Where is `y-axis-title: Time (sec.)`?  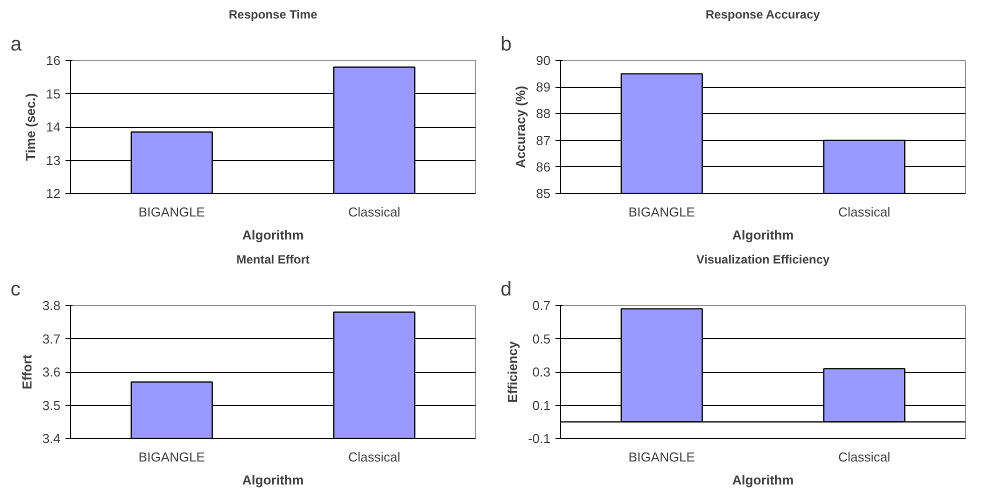
y-axis-title: Time (sec.) is located at coordinates (30, 127).